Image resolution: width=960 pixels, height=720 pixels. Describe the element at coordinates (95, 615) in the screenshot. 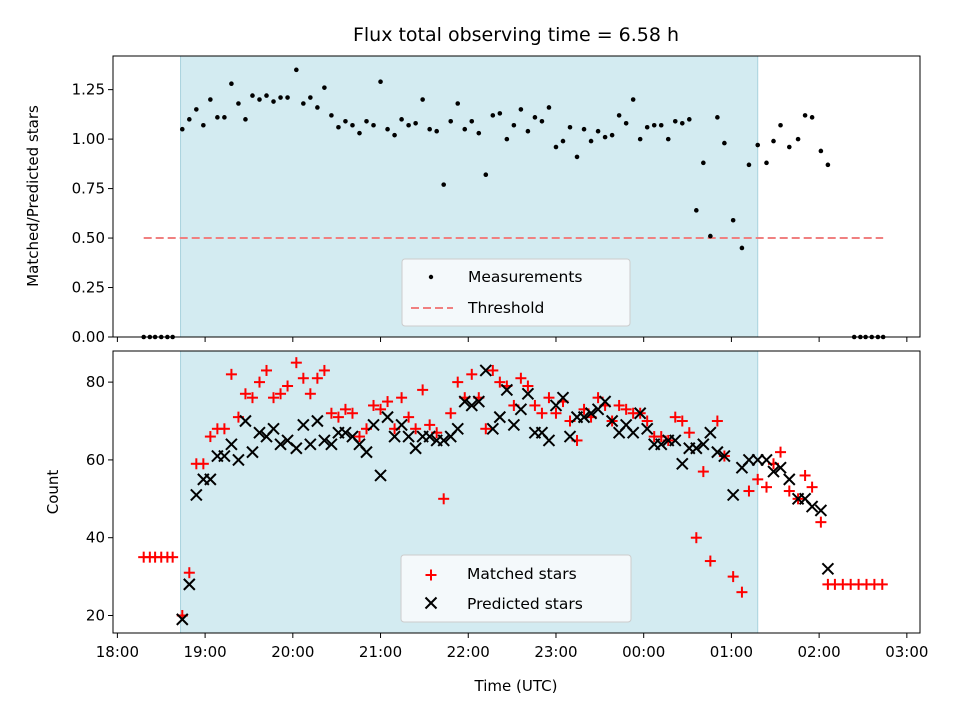

I see `y-tick-label: 20` at that location.